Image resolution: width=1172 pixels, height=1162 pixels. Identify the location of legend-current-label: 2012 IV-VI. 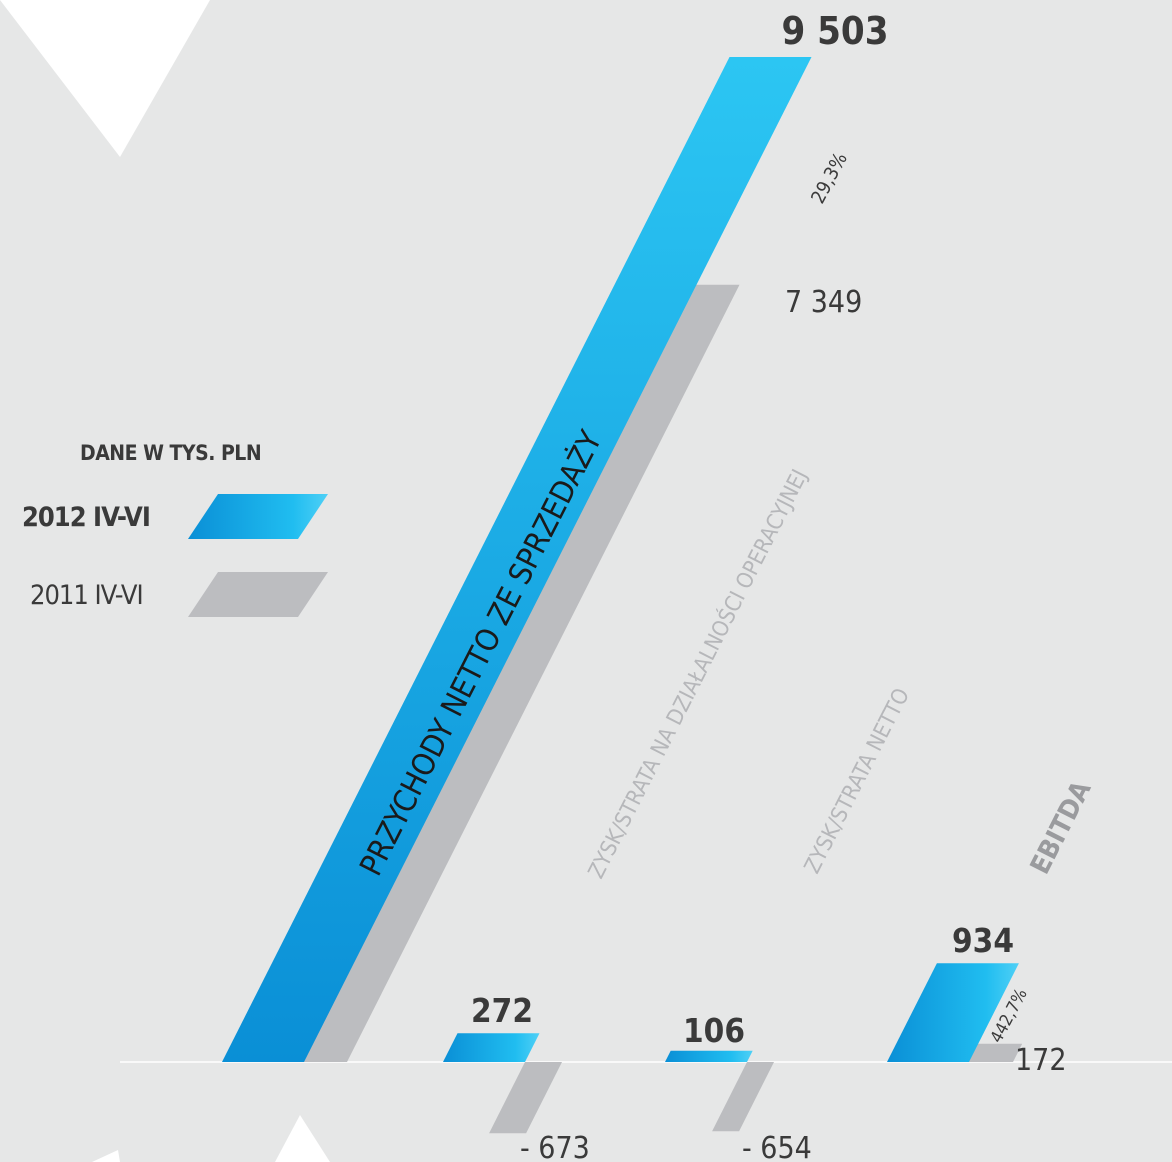
(86, 517).